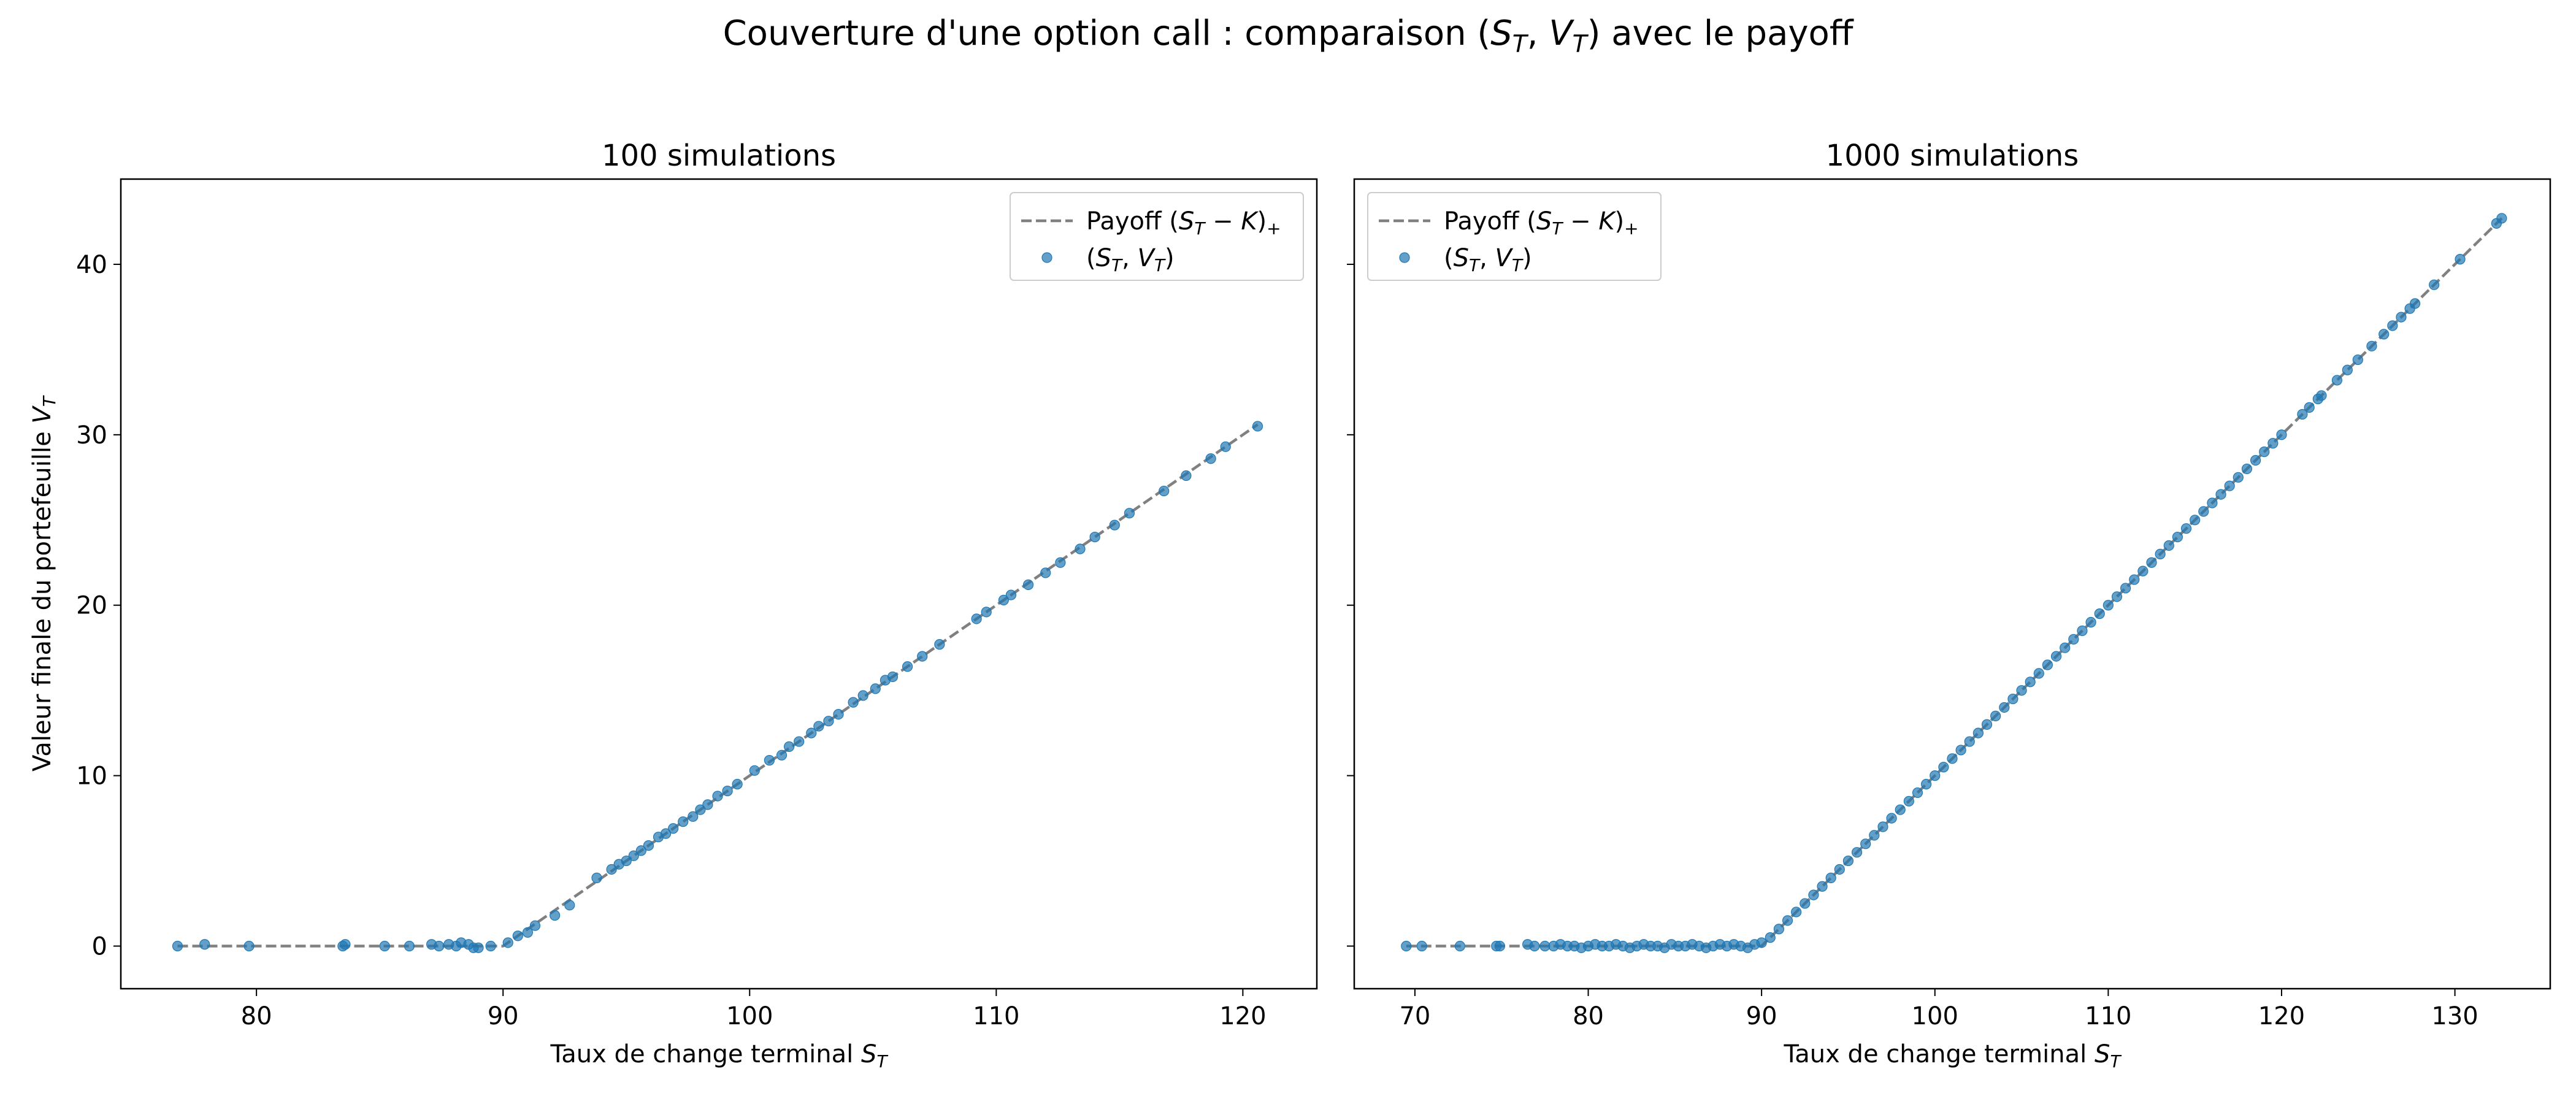  What do you see at coordinates (1720, 33) in the screenshot?
I see `title-suffix: ) avec le payoff` at bounding box center [1720, 33].